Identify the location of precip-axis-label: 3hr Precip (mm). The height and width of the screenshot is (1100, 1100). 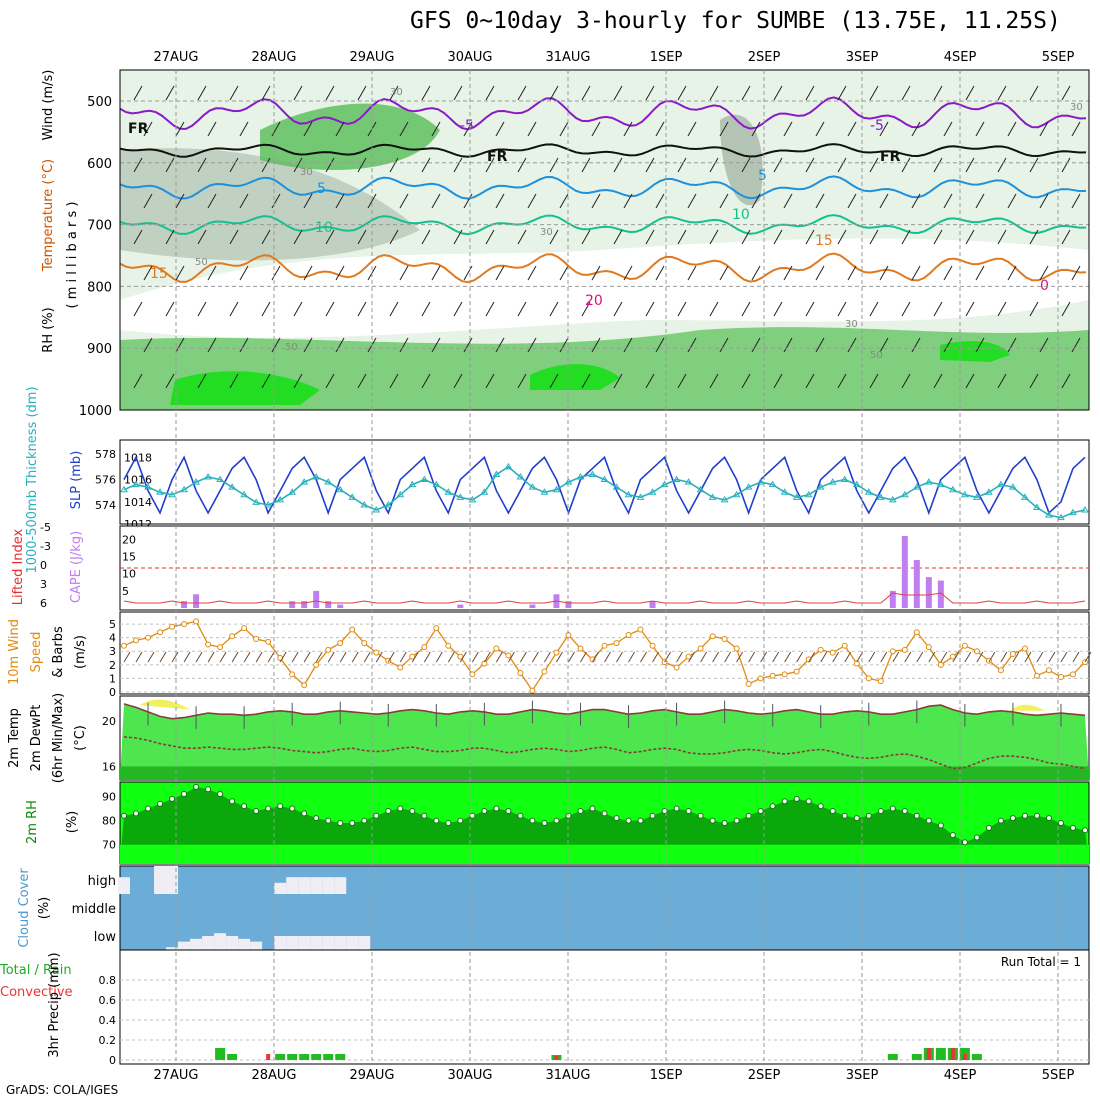
(54, 1004).